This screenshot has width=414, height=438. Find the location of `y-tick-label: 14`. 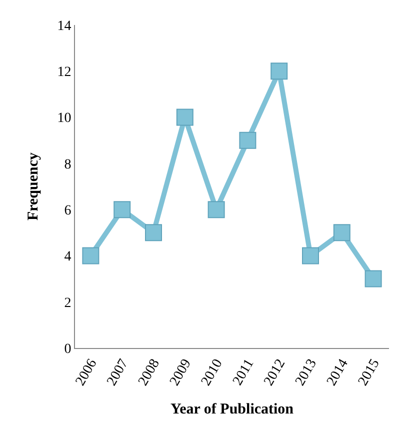

y-tick-label: 14 is located at coordinates (64, 26).